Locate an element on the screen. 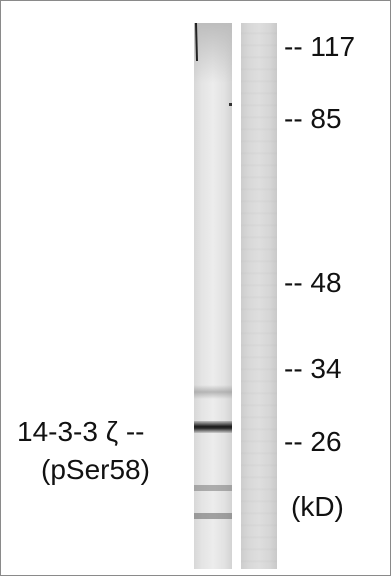  marker-label-48: -- 48 is located at coordinates (313, 282).